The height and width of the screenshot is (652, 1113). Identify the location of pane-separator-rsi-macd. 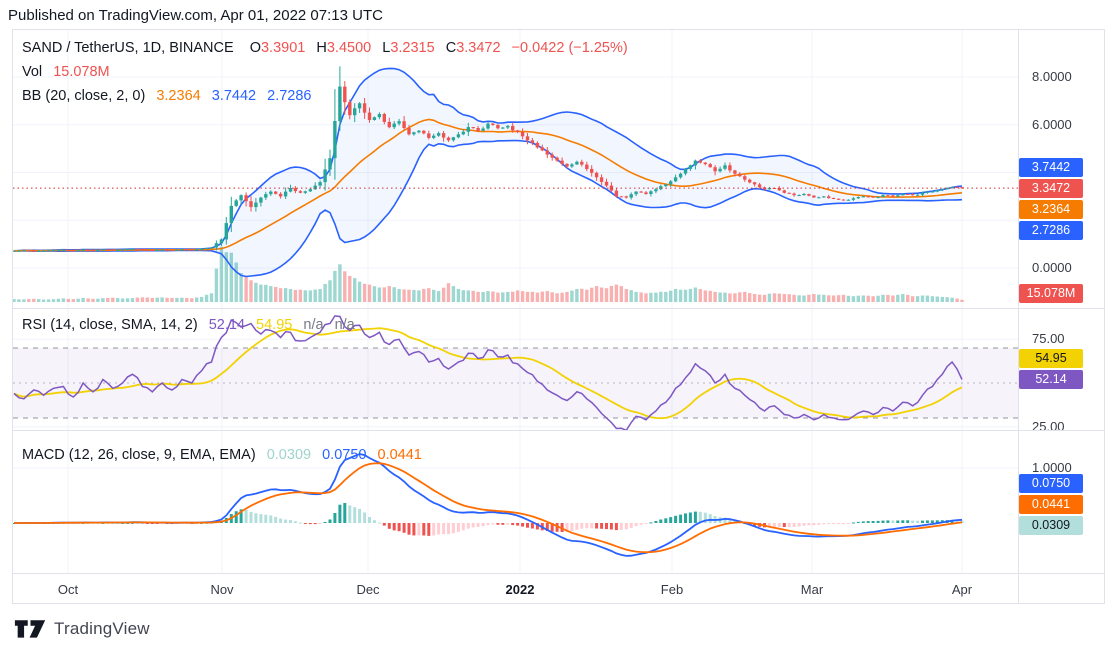
(558, 430).